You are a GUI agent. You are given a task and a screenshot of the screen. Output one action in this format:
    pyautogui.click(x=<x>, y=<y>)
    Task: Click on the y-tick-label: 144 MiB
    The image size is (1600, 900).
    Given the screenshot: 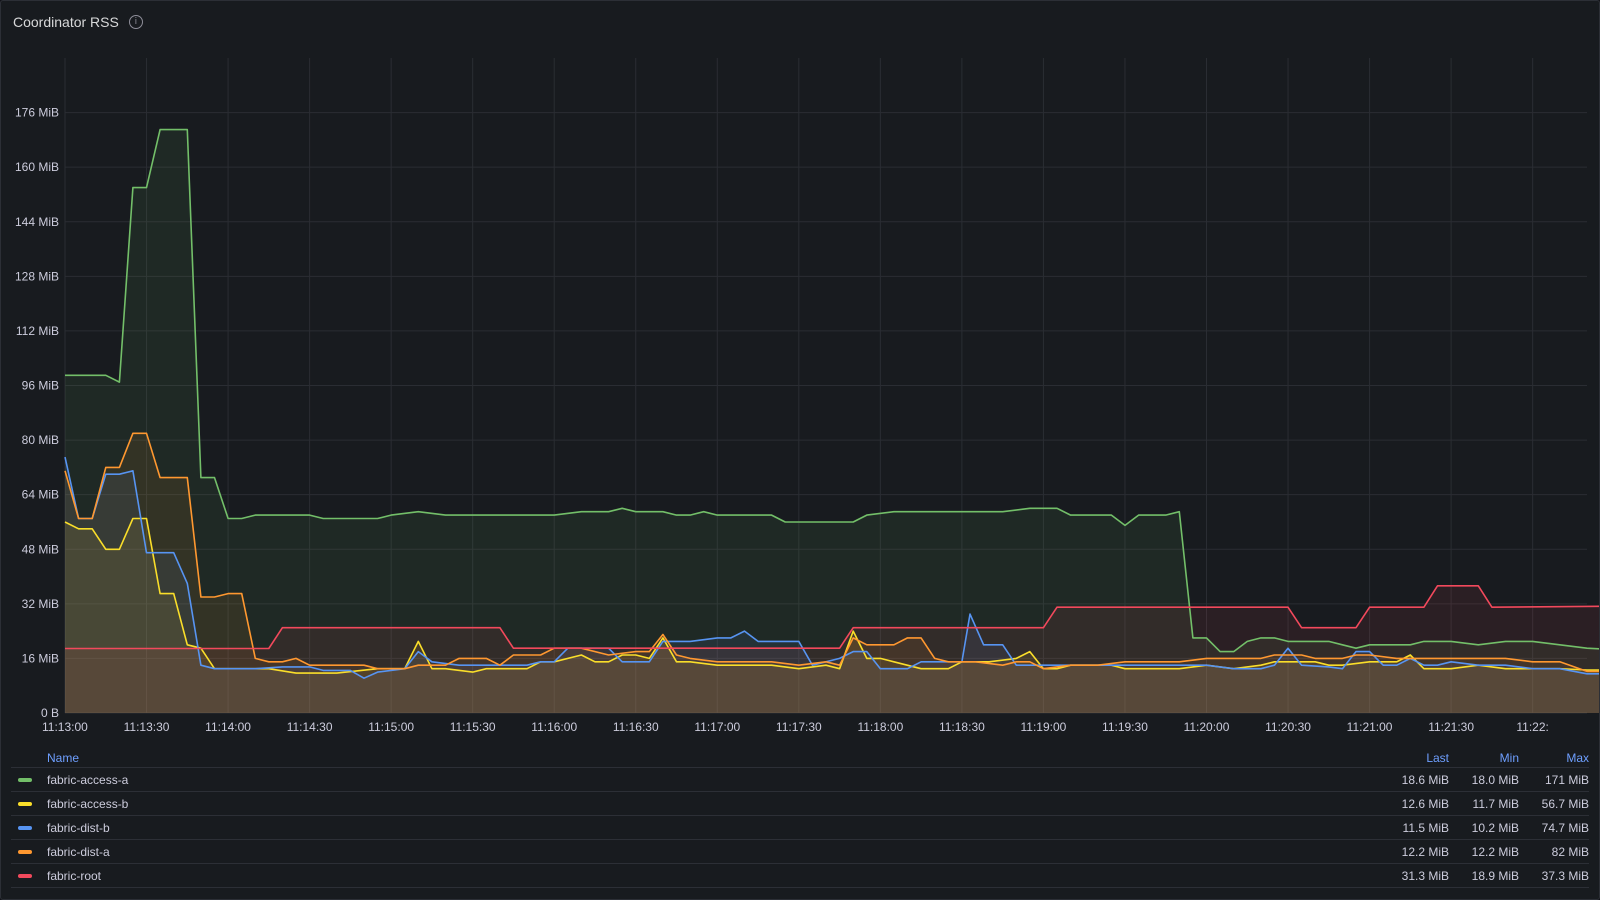 What is the action you would take?
    pyautogui.click(x=37, y=222)
    